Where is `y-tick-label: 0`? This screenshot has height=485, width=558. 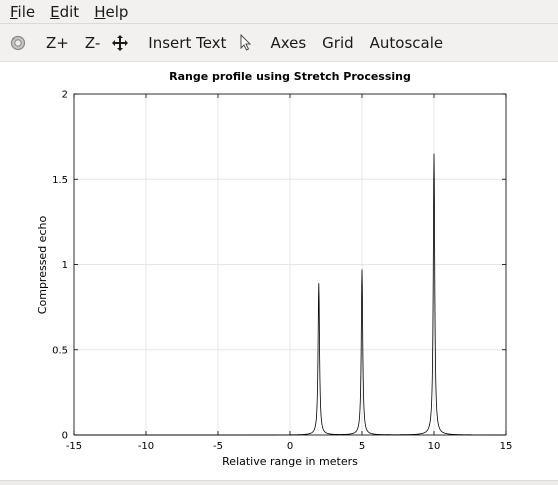
y-tick-label: 0 is located at coordinates (65, 436).